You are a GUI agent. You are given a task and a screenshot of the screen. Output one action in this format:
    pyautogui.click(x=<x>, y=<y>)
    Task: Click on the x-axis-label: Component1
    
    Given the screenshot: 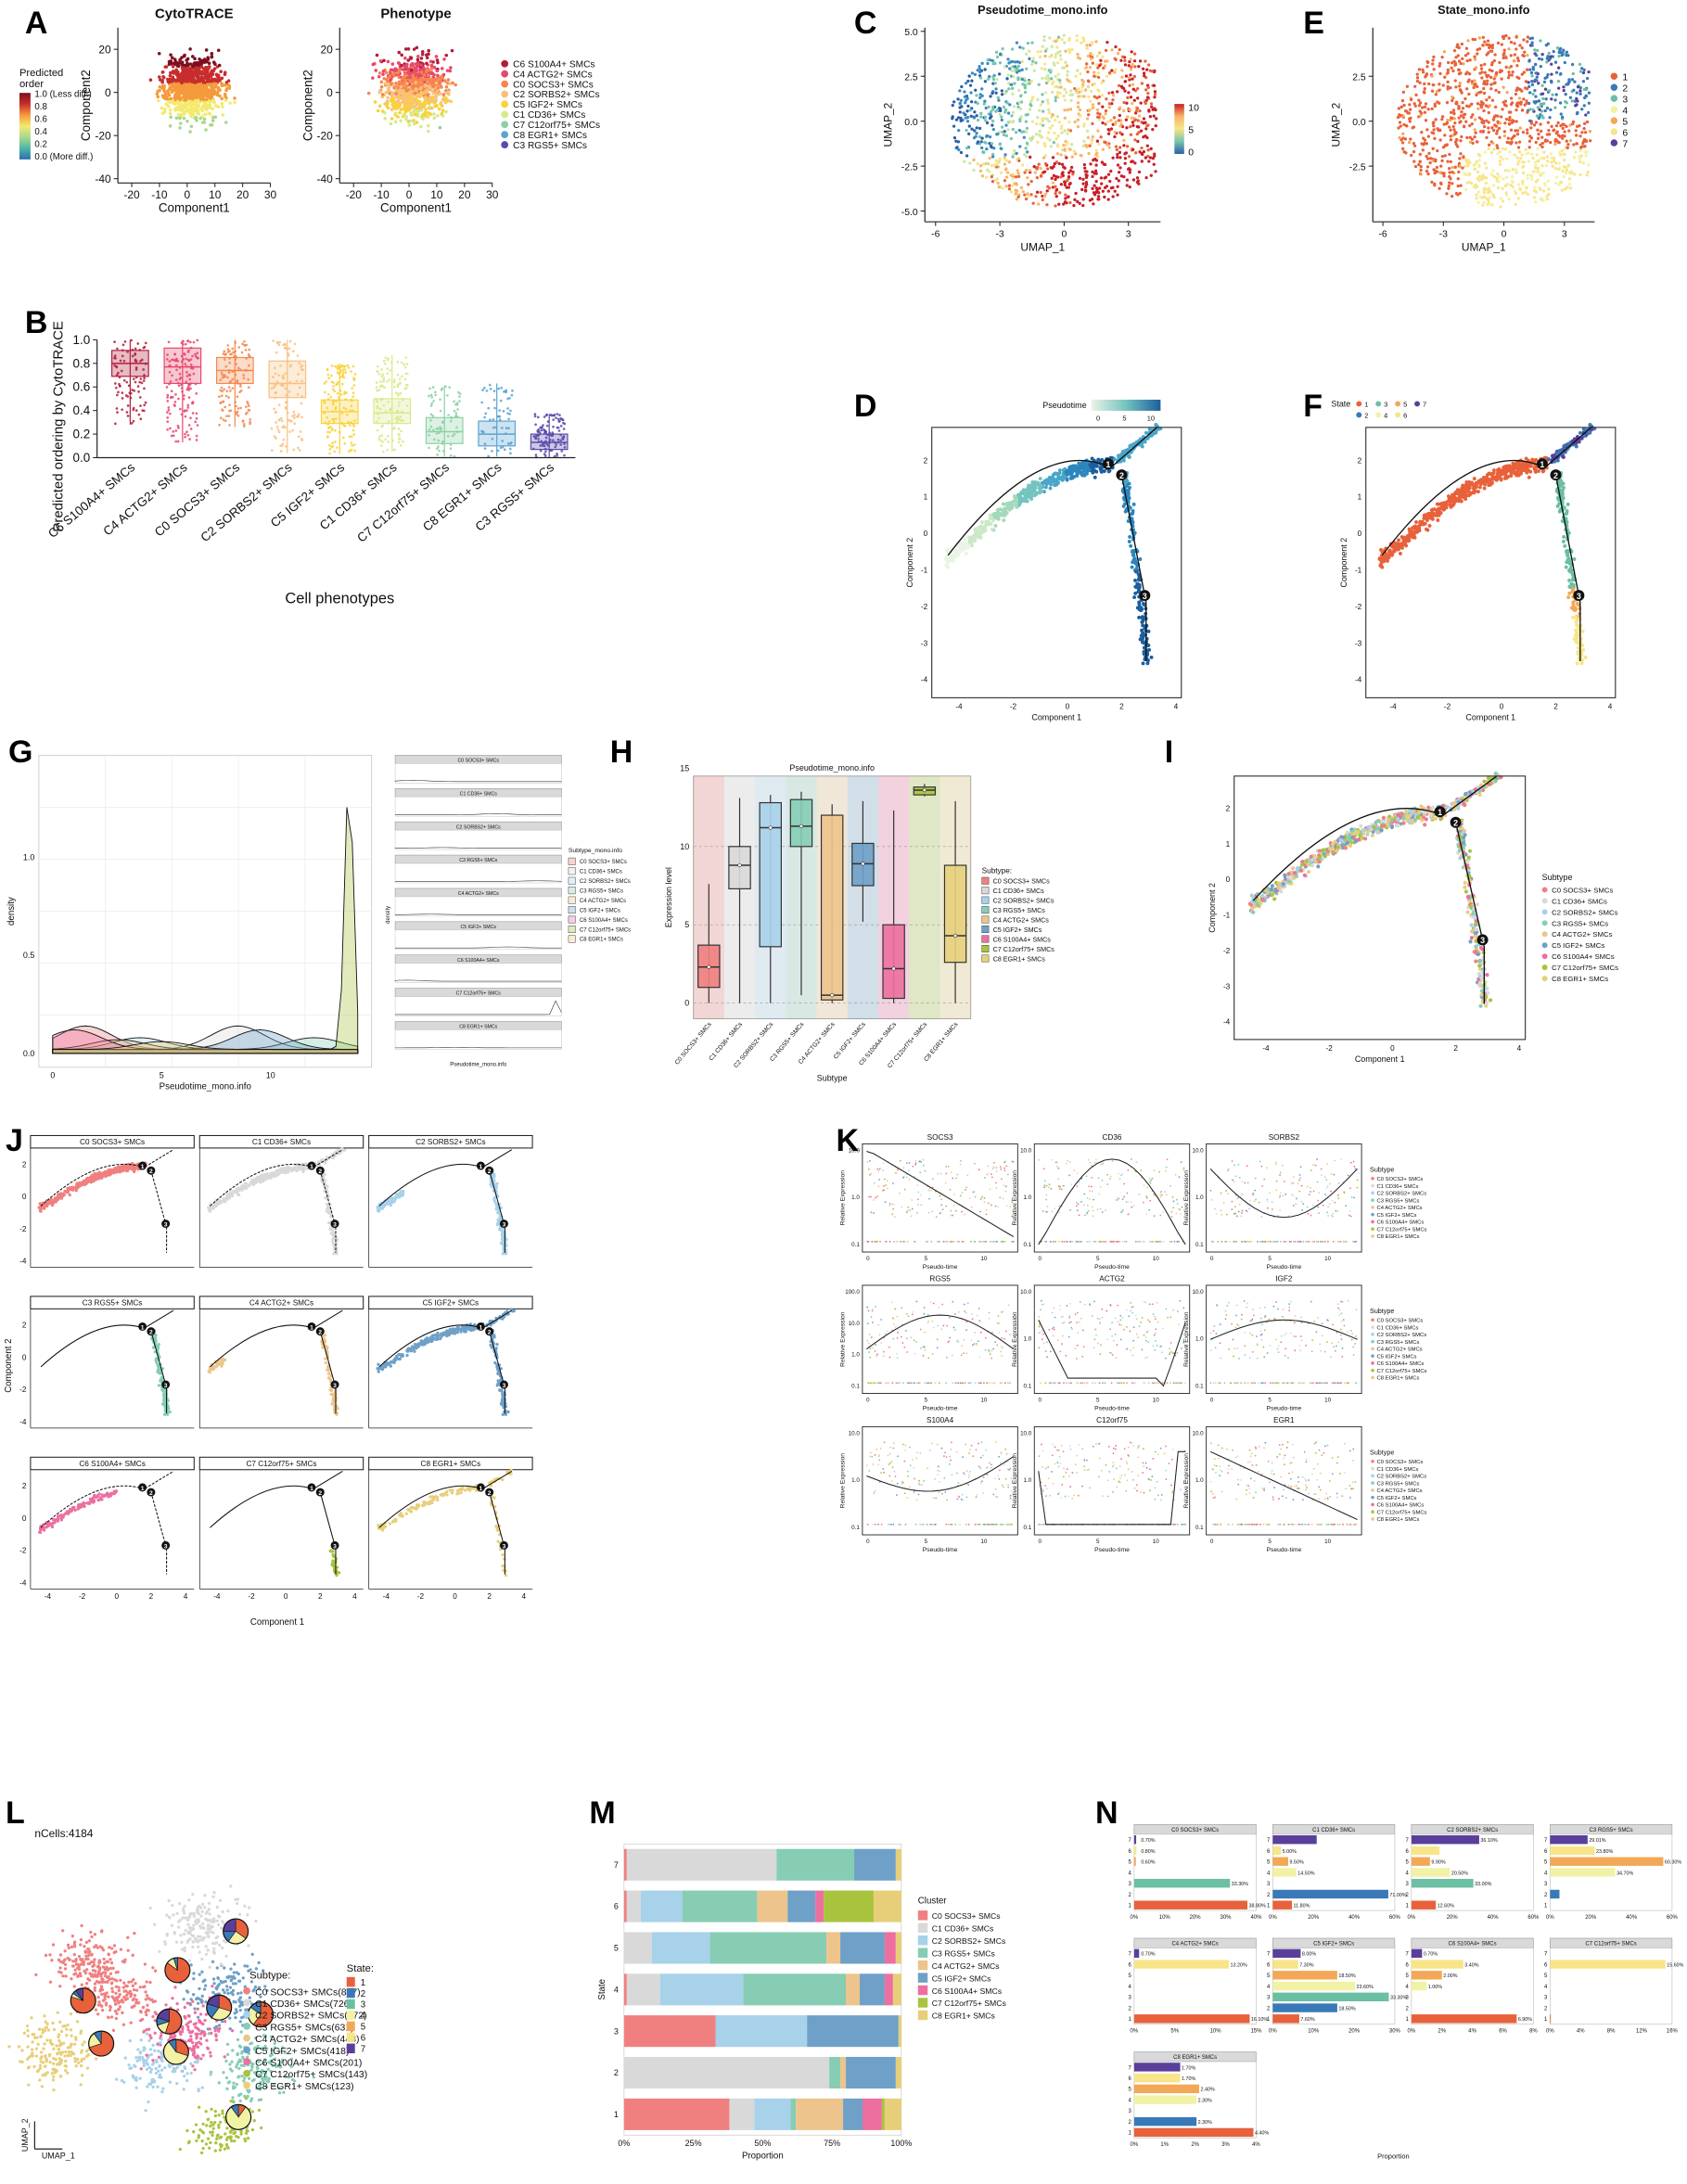 What is the action you would take?
    pyautogui.click(x=194, y=208)
    